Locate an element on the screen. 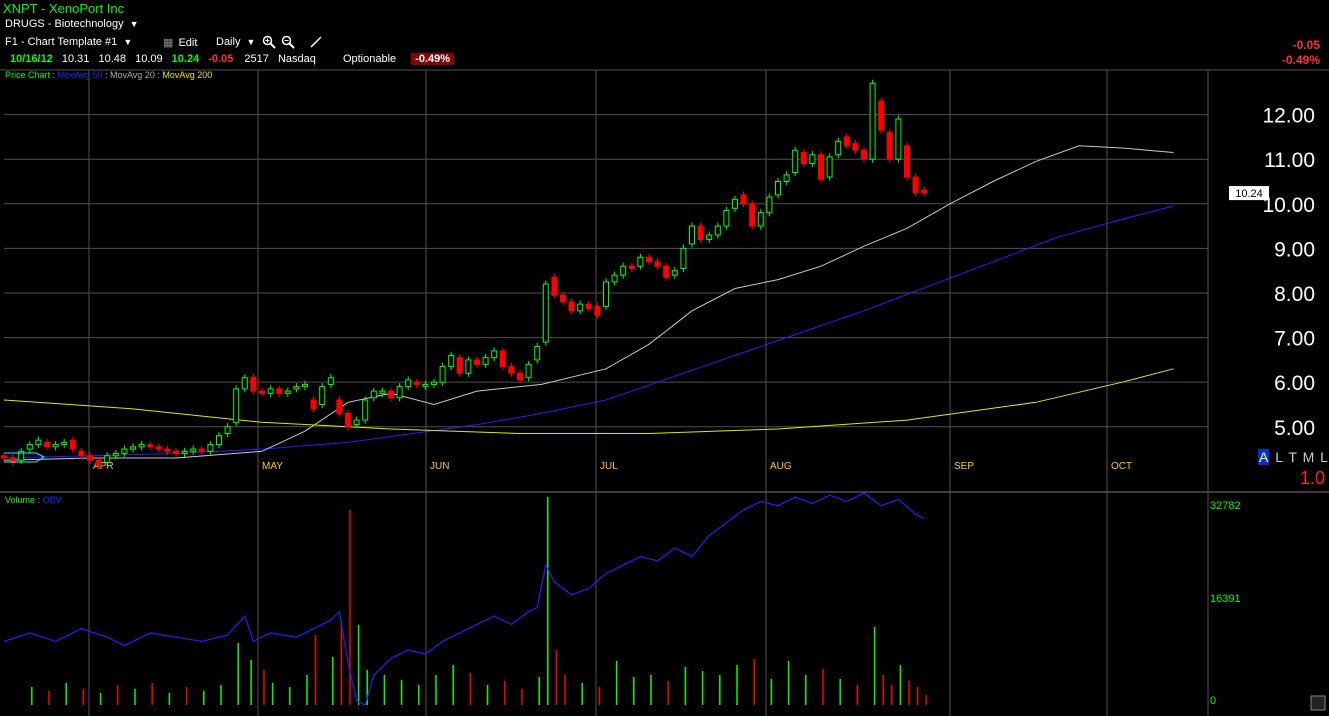  legend-price-chart: Price Chart is located at coordinates (28, 75).